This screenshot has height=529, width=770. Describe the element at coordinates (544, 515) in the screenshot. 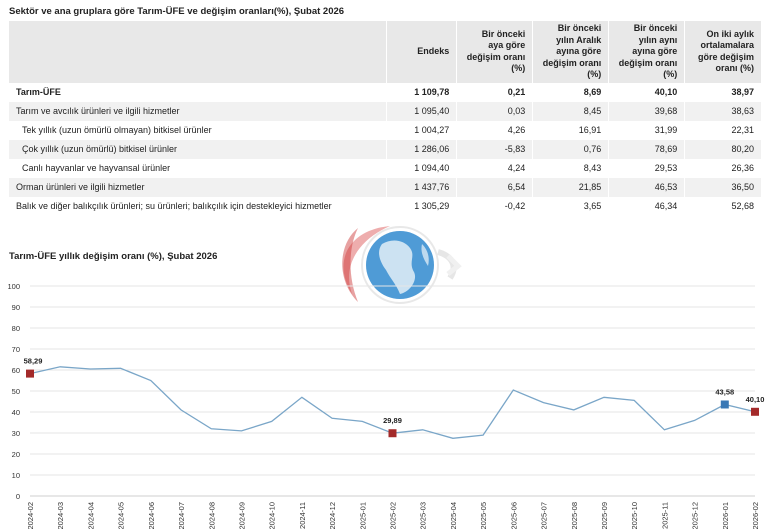

I see `x-tick-label: 2025-07` at that location.